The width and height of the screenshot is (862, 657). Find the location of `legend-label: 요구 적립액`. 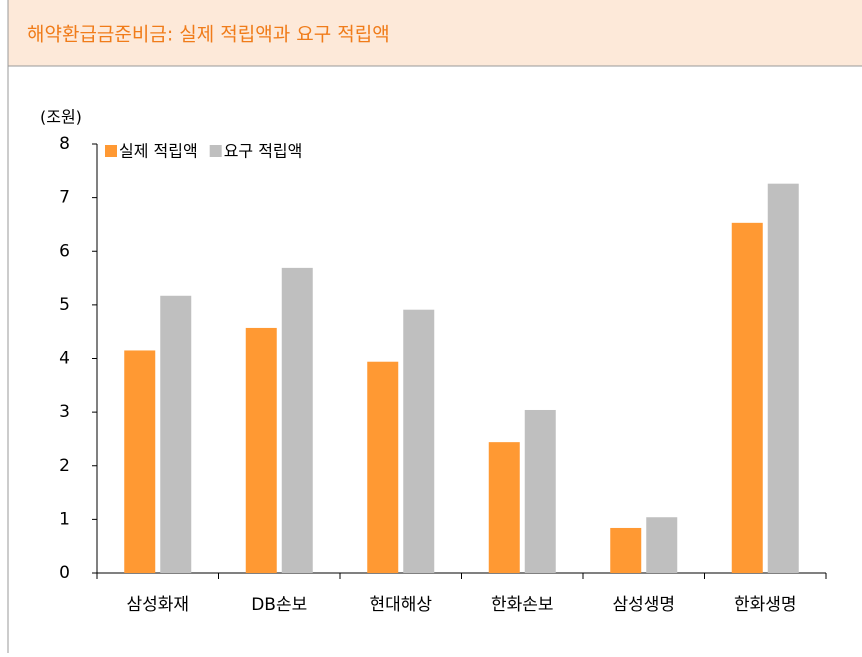

legend-label: 요구 적립액 is located at coordinates (263, 151).